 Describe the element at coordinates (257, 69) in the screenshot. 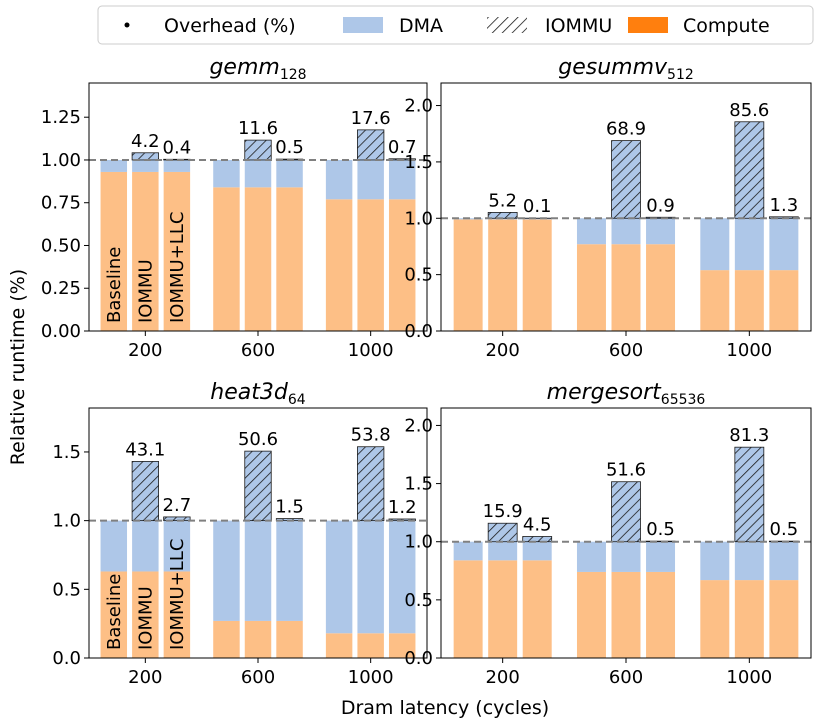

I see `panel-title: gemm128` at that location.